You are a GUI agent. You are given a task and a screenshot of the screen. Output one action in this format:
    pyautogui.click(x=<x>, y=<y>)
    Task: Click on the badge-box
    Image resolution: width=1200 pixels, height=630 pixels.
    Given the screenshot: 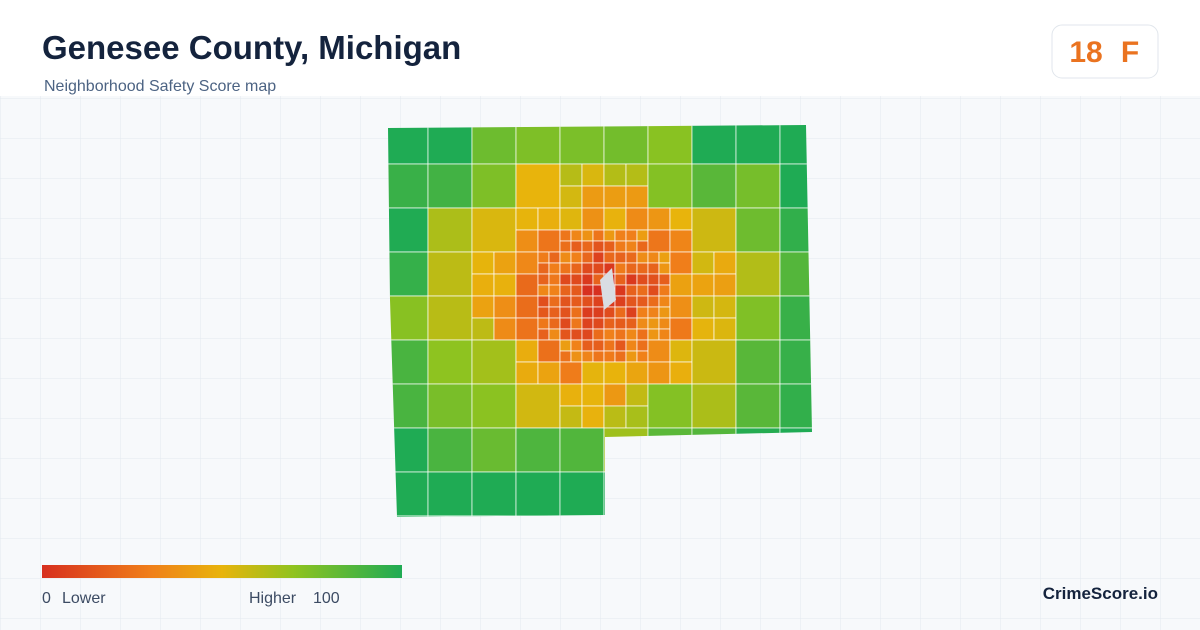 What is the action you would take?
    pyautogui.click(x=1105, y=51)
    